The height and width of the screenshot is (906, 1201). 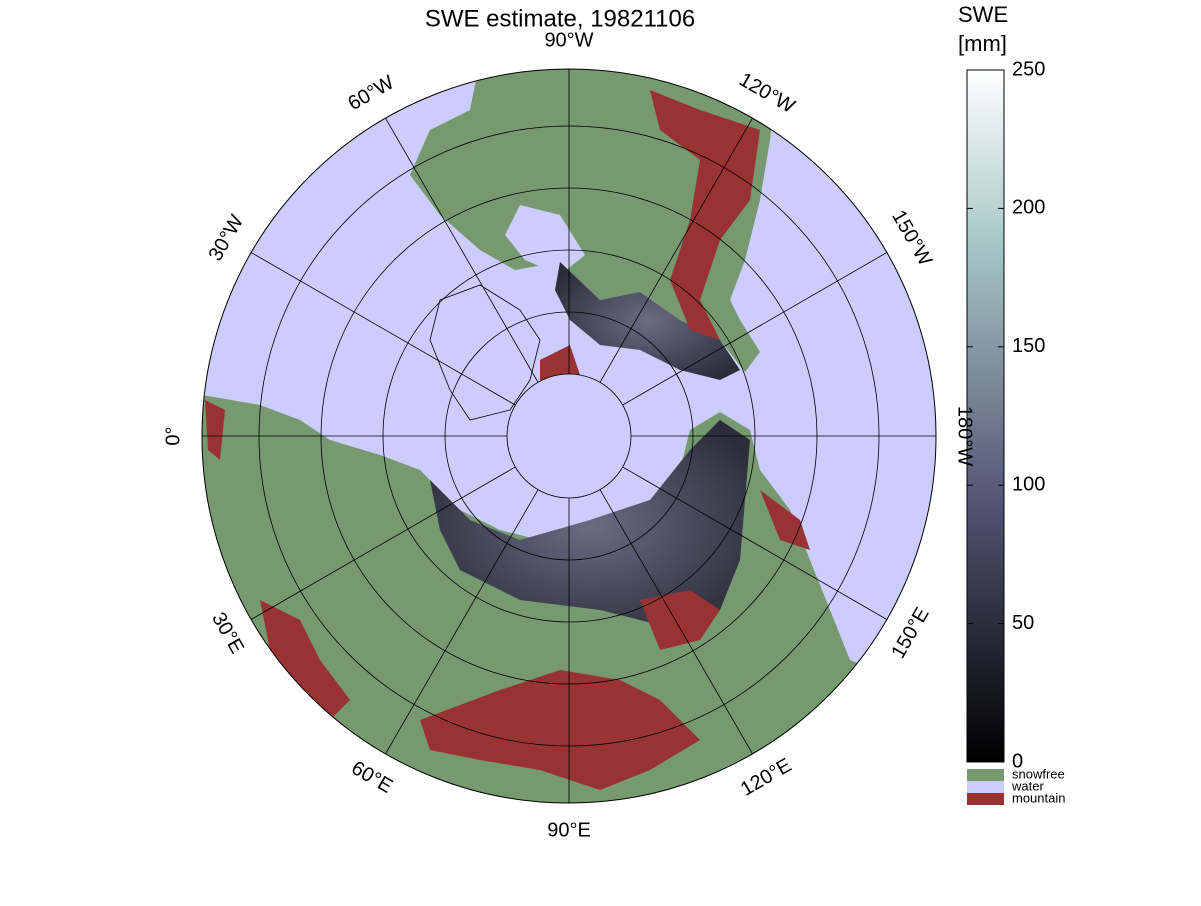 What do you see at coordinates (647, 321) in the screenshot?
I see `snow-america` at bounding box center [647, 321].